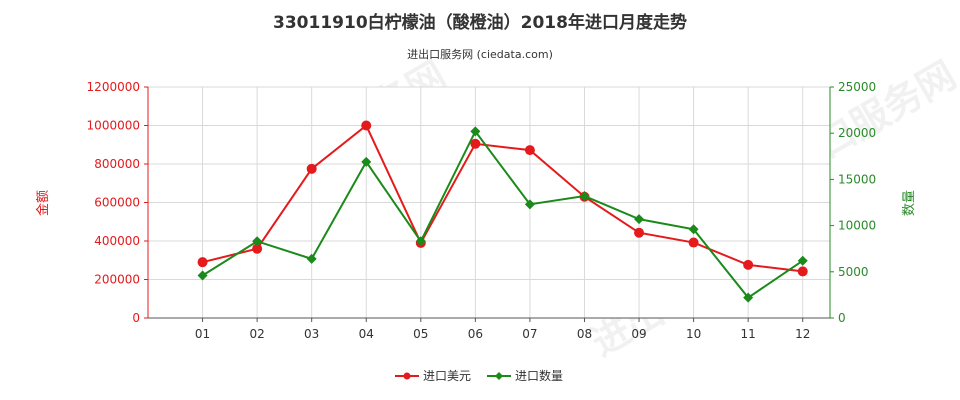 This screenshot has height=400, width=960. Describe the element at coordinates (447, 376) in the screenshot. I see `legend-label: 进口美元` at that location.